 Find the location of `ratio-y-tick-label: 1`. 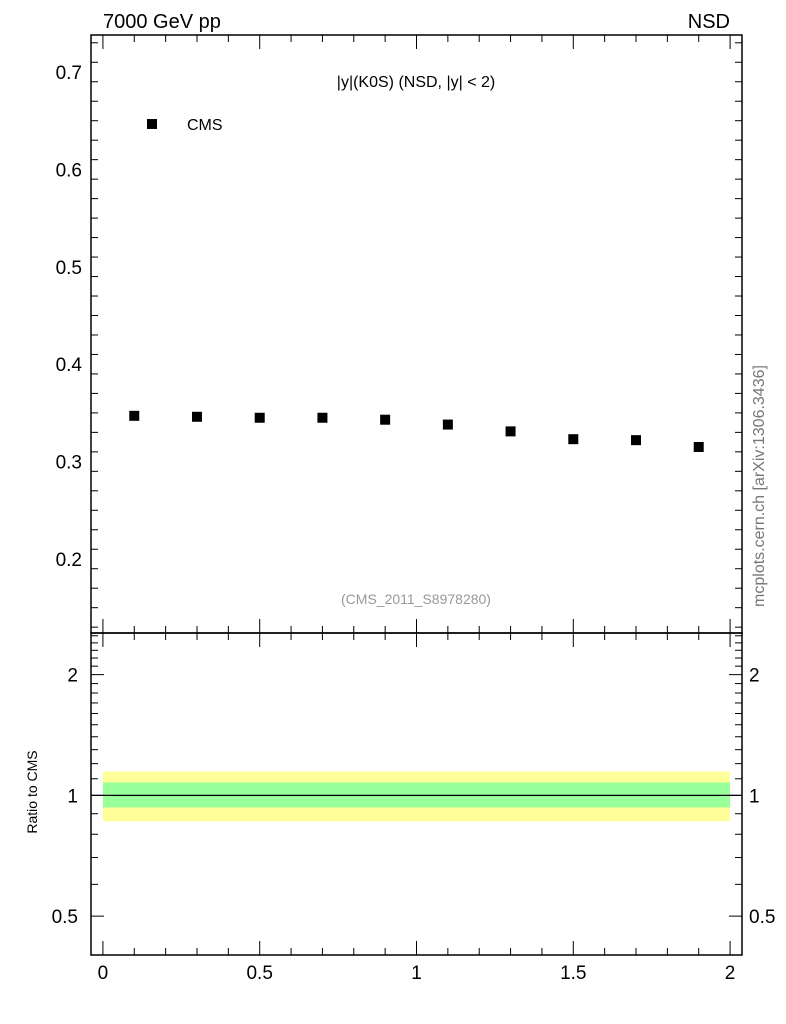

ratio-y-tick-label: 1 is located at coordinates (72, 796).